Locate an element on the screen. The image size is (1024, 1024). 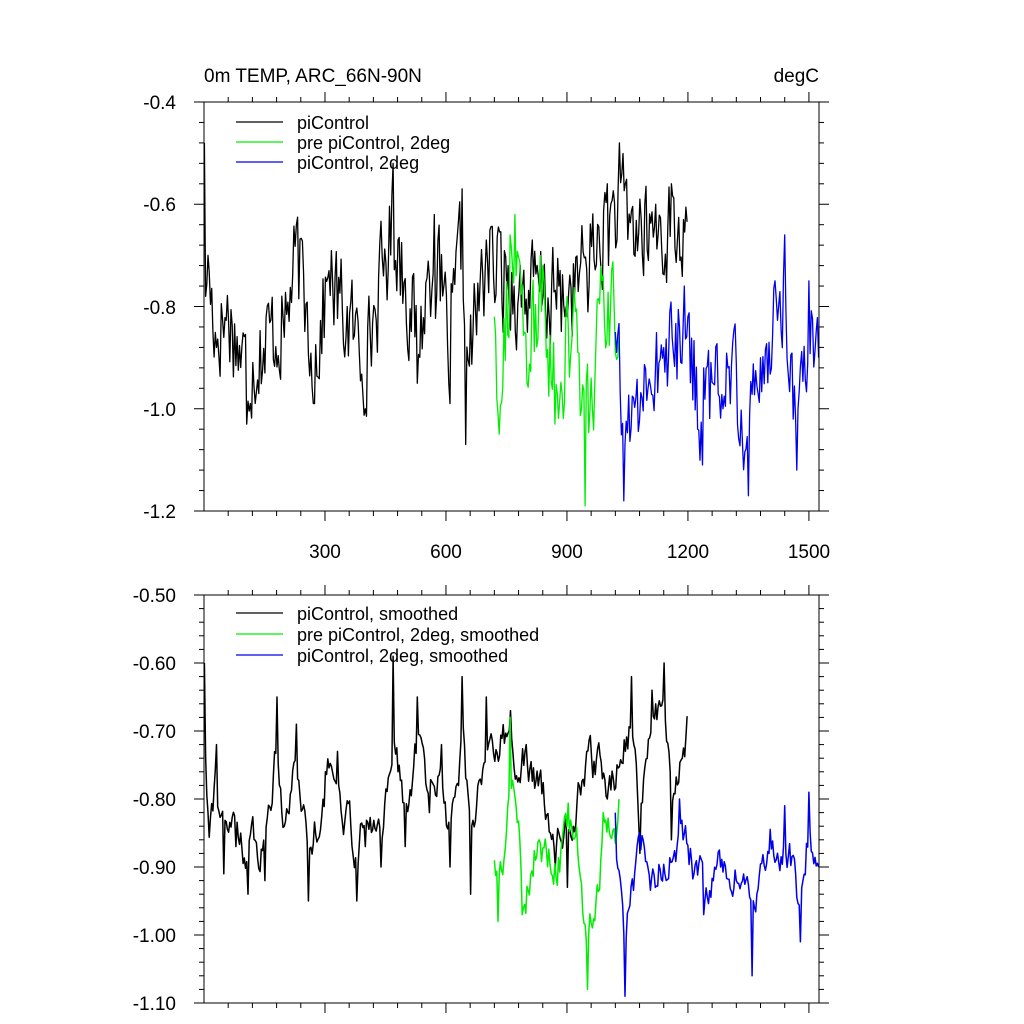
bottom-series-line-picontrol-smoothed is located at coordinates (445, 778).